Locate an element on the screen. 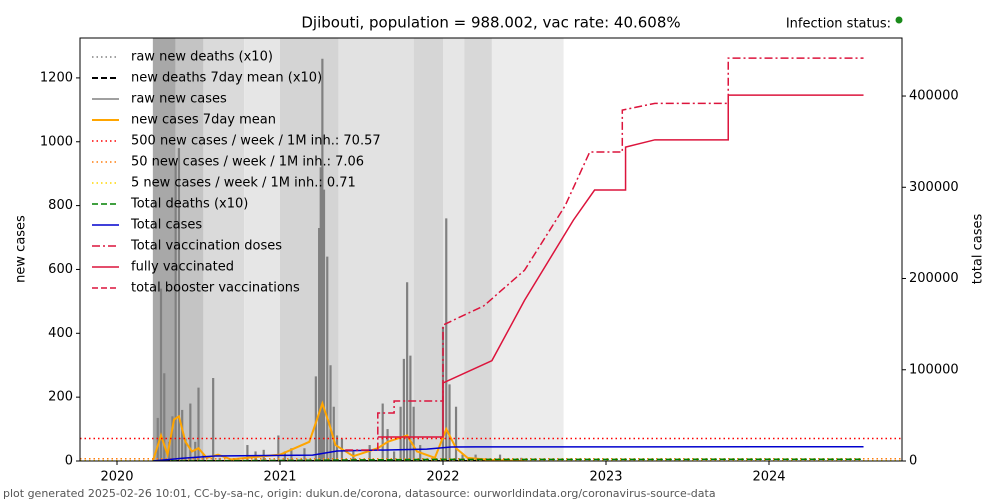  legend-label: Total cases is located at coordinates (166, 225).